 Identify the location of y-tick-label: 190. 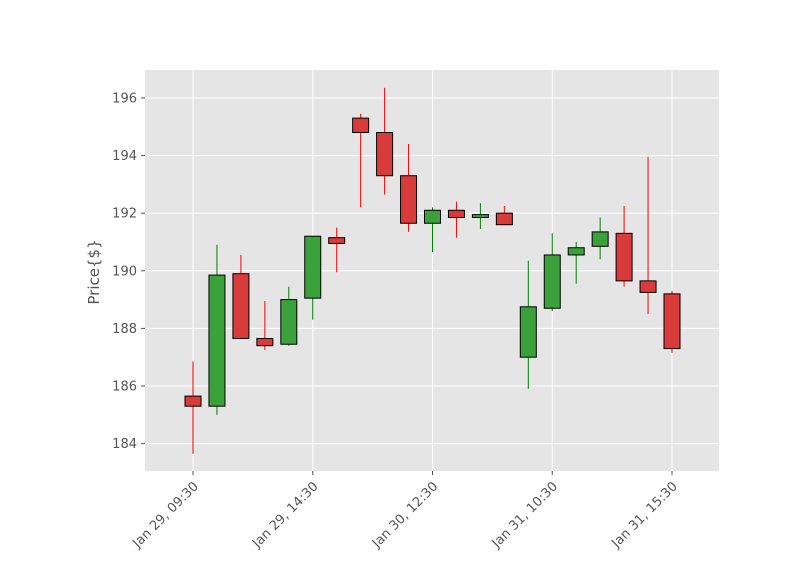
(124, 271).